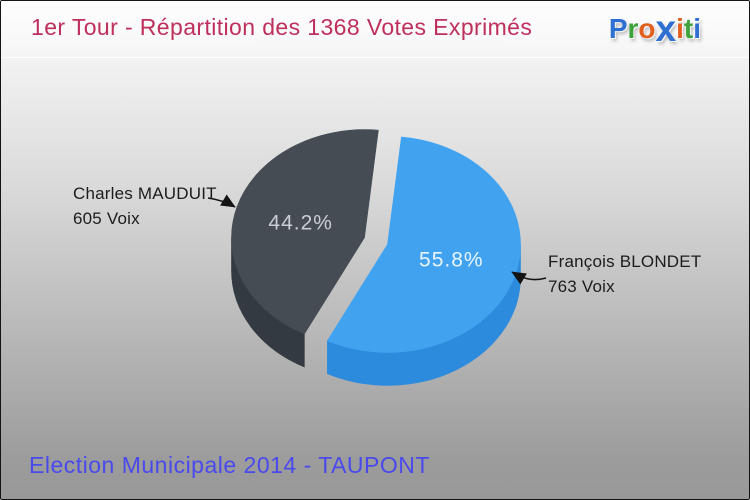 The image size is (750, 500). I want to click on logo-letter-0: P, so click(618, 28).